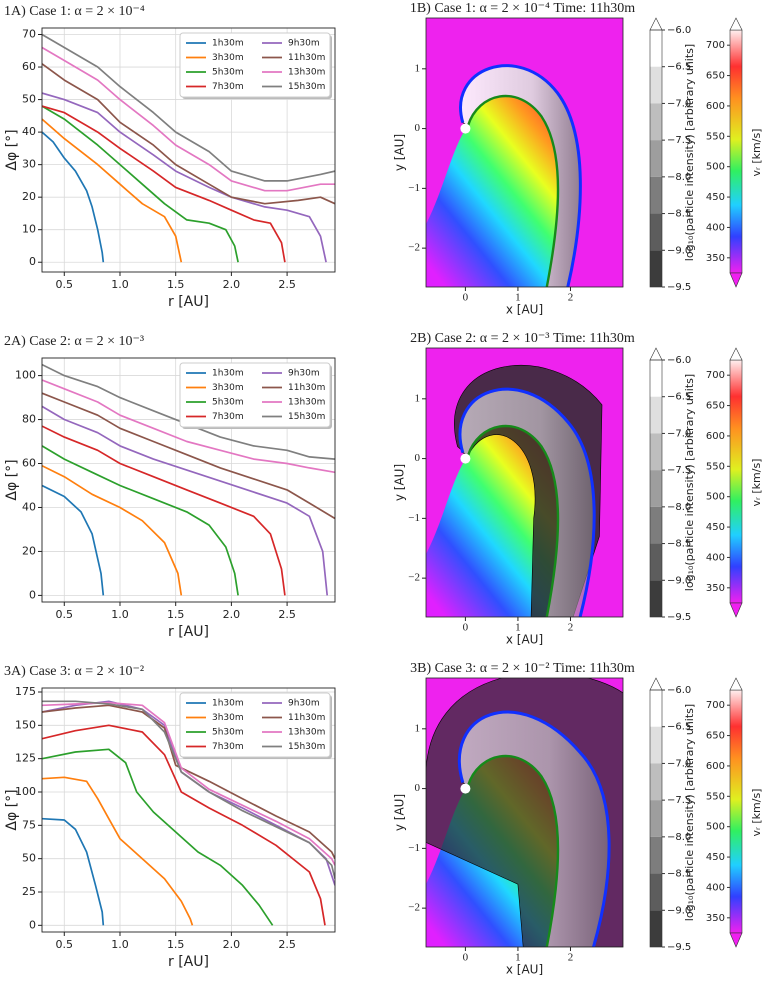  I want to click on y-tick-label: 50, so click(29, 99).